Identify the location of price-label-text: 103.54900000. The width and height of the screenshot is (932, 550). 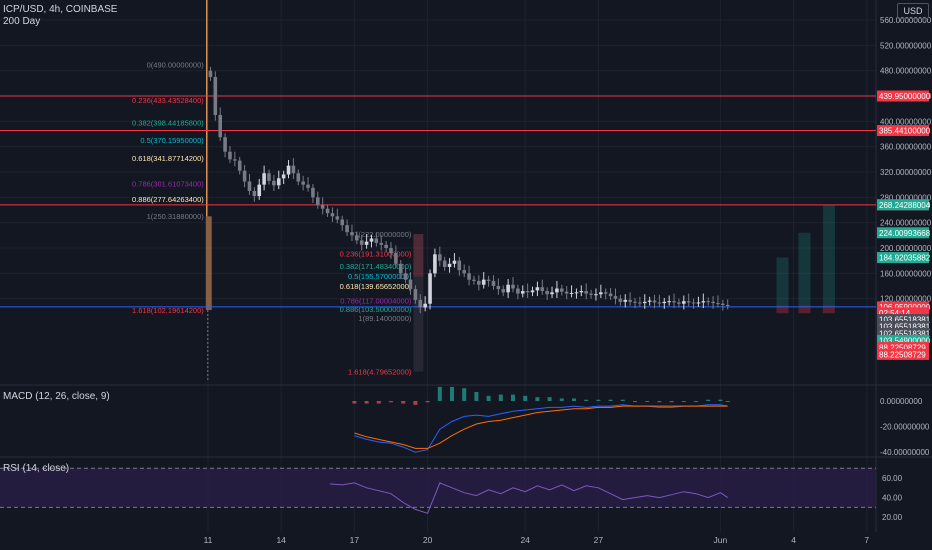
(905, 340).